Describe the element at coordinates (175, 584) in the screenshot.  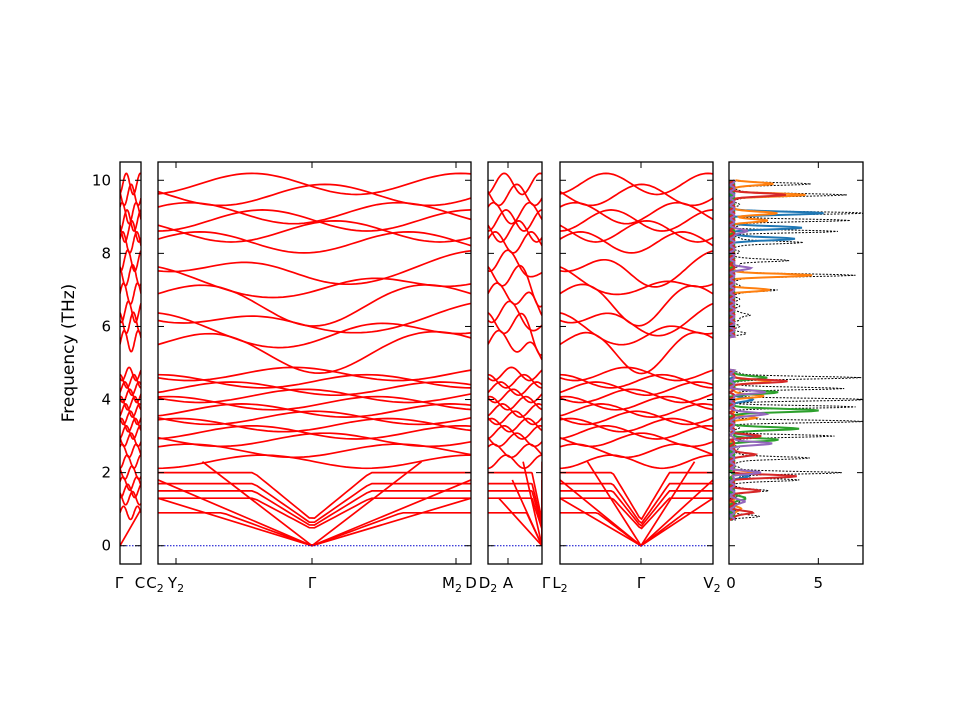
I see `x-tick-label: Y2` at that location.